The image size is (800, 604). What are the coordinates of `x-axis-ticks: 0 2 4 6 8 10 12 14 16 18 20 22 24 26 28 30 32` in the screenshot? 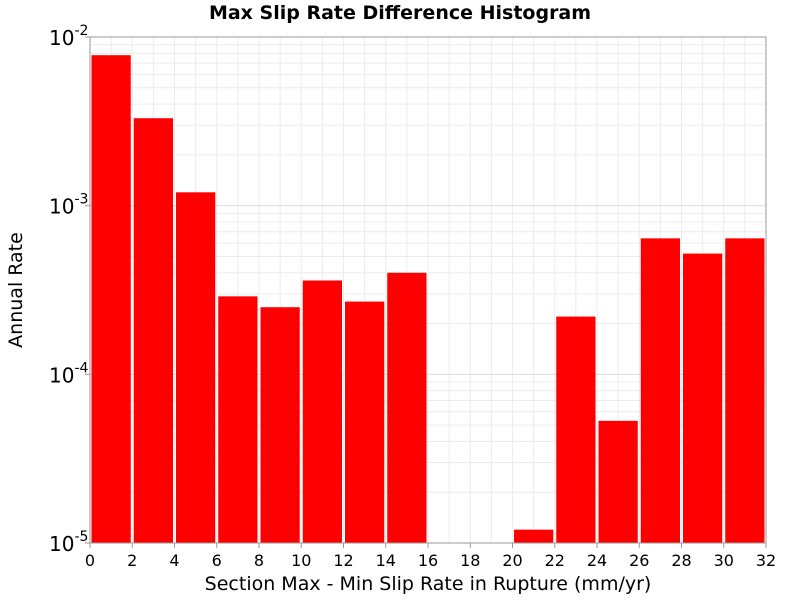 It's located at (430, 556).